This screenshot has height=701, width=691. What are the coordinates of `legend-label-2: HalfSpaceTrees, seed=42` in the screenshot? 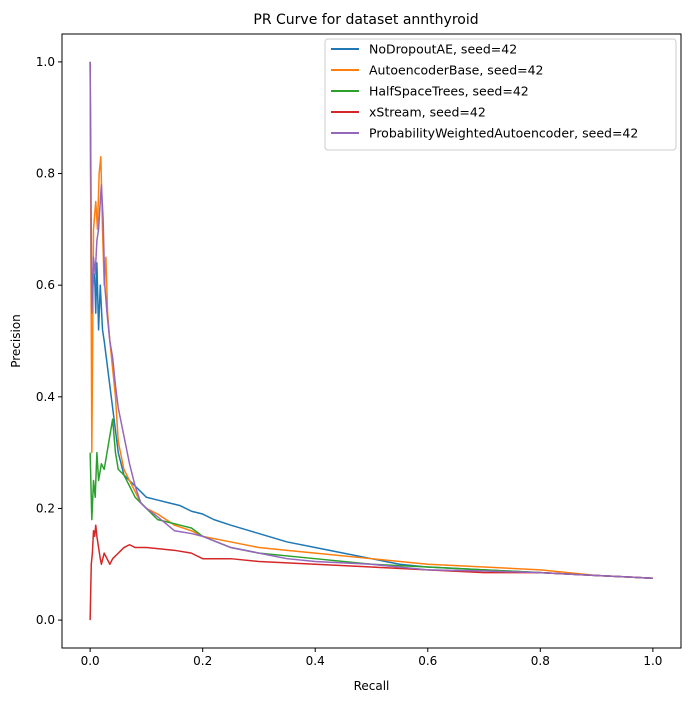 It's located at (449, 91).